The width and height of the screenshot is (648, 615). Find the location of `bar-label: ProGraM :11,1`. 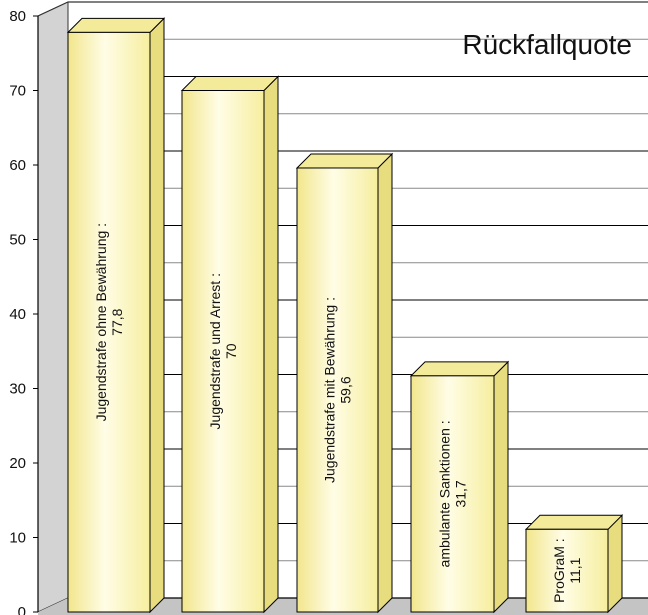

bar-label: ProGraM :11,1 is located at coordinates (567, 570).